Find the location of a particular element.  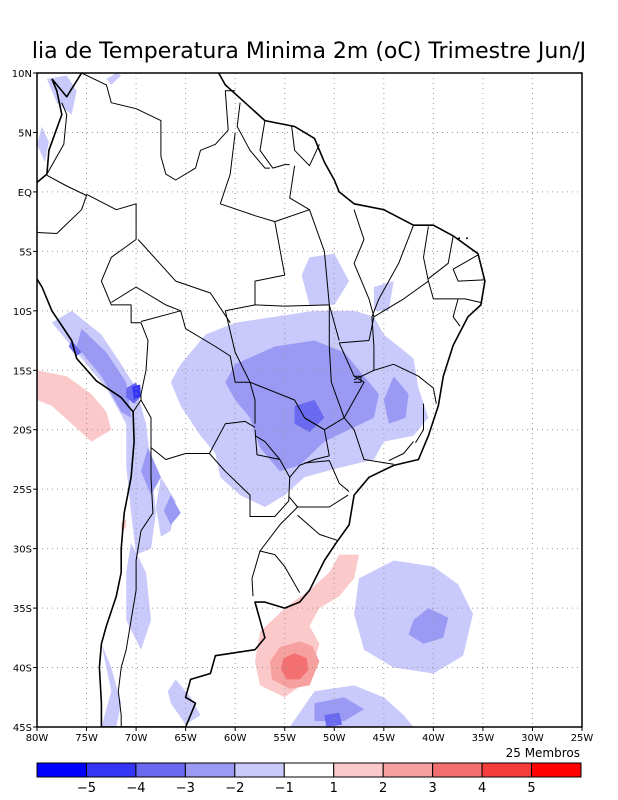

lon-tick-label: 60W is located at coordinates (235, 738).